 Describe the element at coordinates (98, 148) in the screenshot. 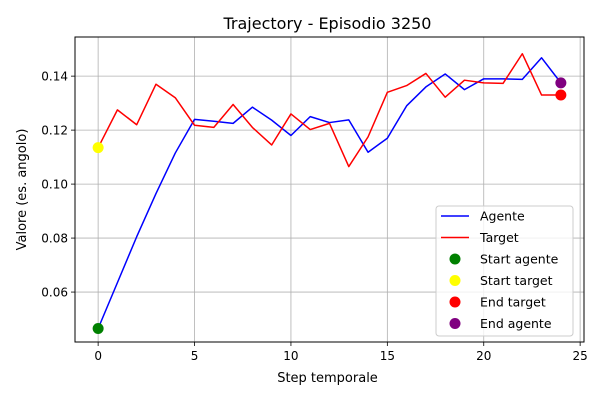

I see `marker-start-target` at that location.